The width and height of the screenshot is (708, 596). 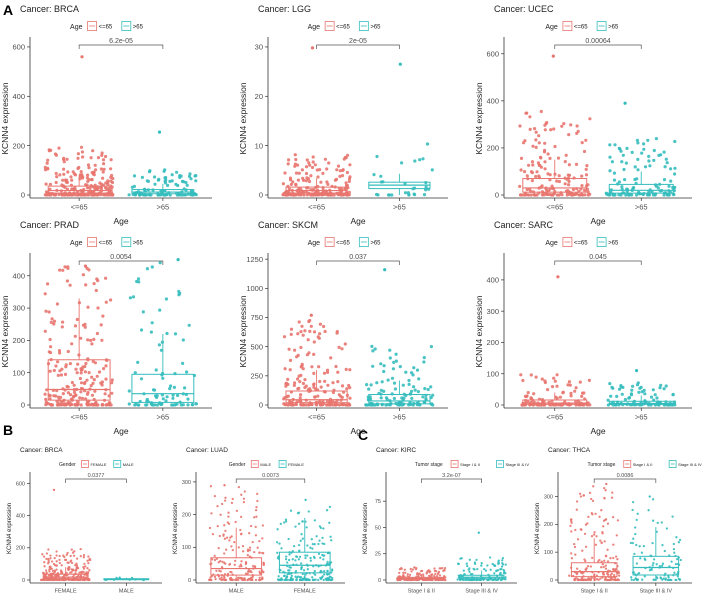 What do you see at coordinates (378, 555) in the screenshot?
I see `y-tick-label: 25` at bounding box center [378, 555].